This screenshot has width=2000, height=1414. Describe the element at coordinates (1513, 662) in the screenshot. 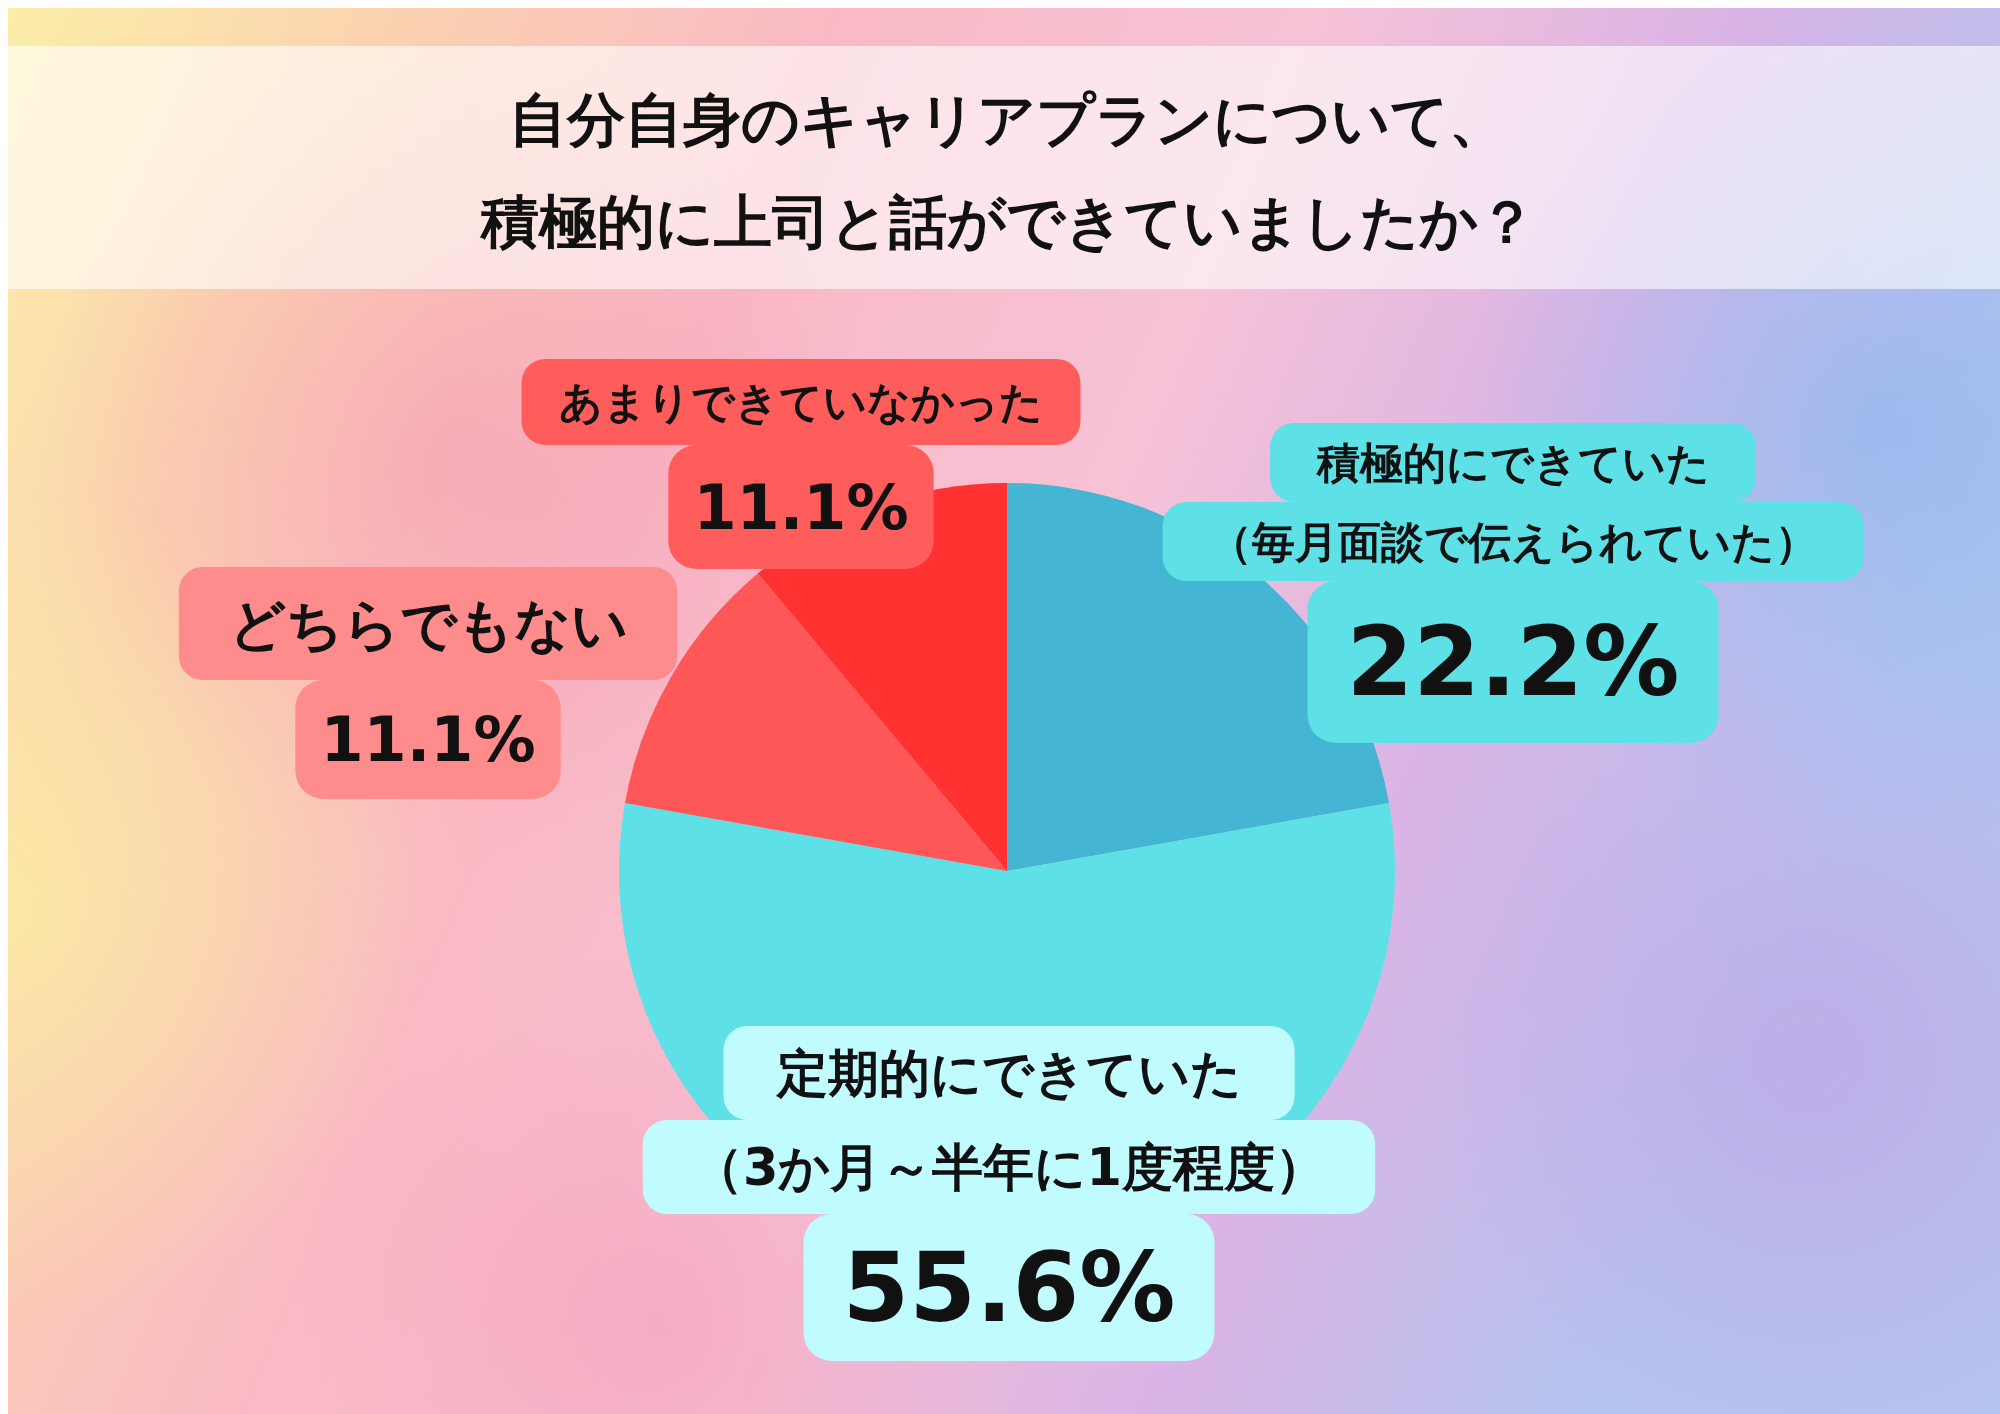

I see `data-label: 22.2%` at that location.